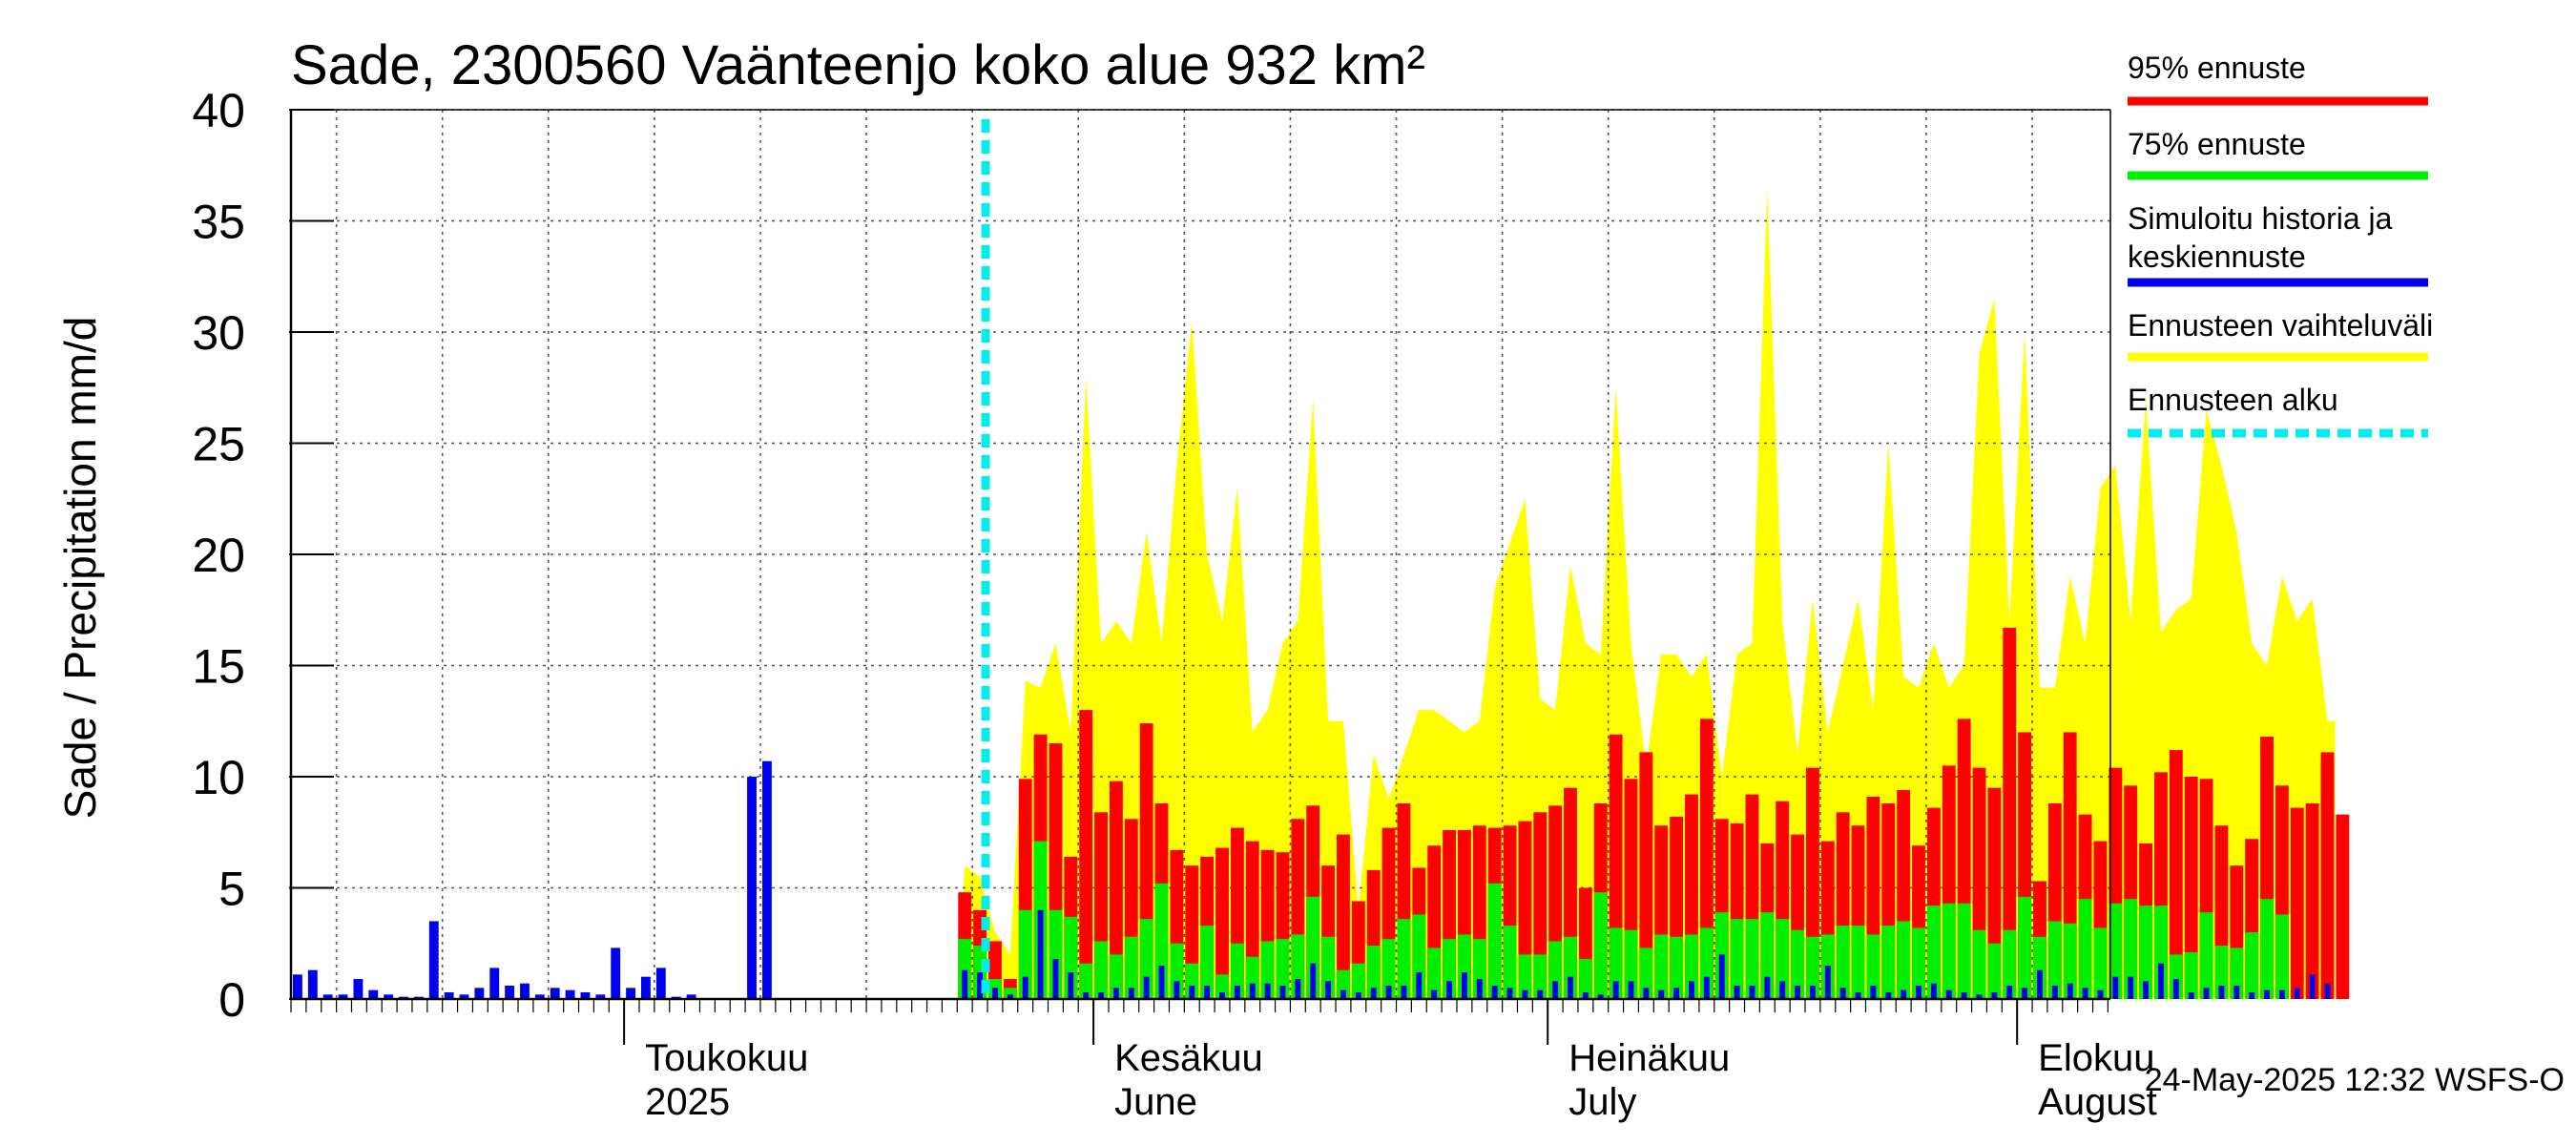 The height and width of the screenshot is (1145, 2576). I want to click on month-label-en: July, so click(1602, 1102).